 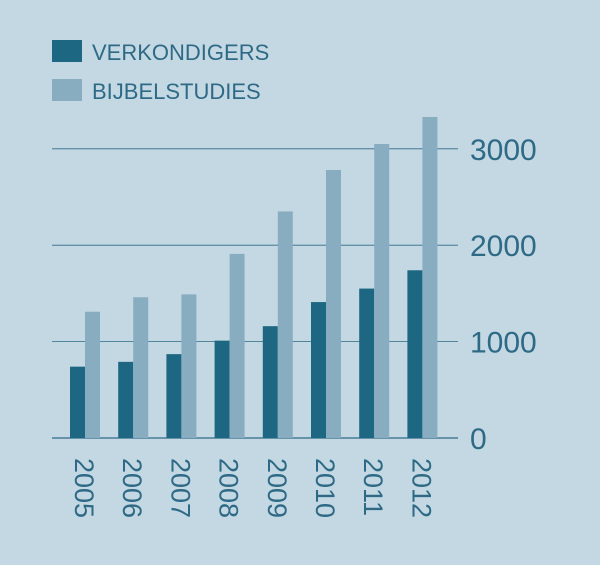 What do you see at coordinates (318, 370) in the screenshot?
I see `bar-verkondigers-2010` at bounding box center [318, 370].